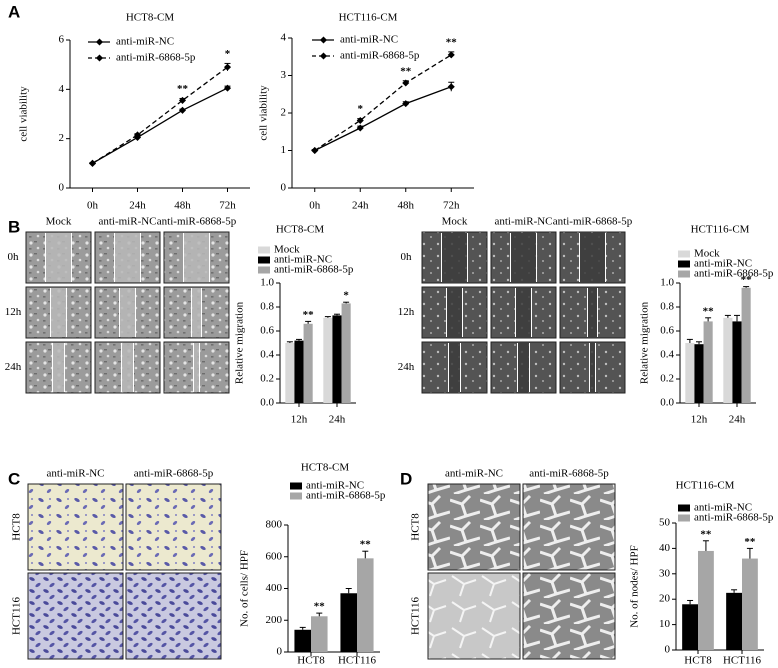 The height and width of the screenshot is (668, 778). What do you see at coordinates (698, 661) in the screenshot?
I see `x-tick-label: HCT8` at bounding box center [698, 661].